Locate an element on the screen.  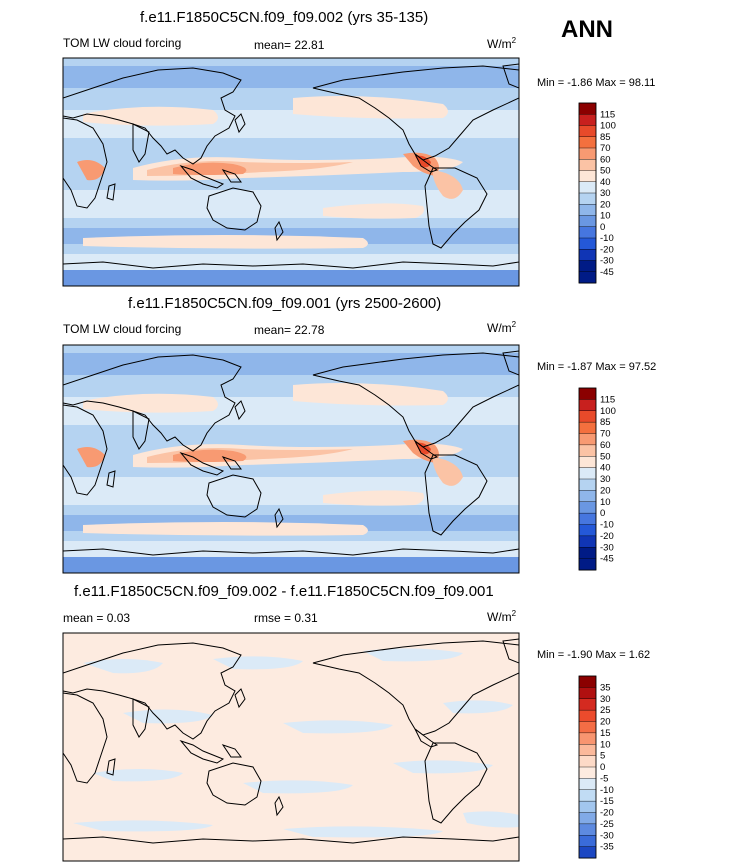
panel-1-colorbar-tick-label: 100 is located at coordinates (608, 126).